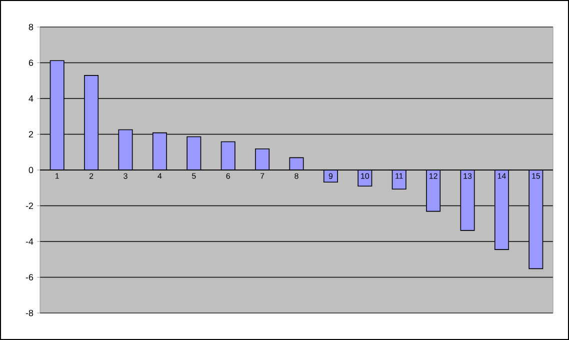 This screenshot has width=569, height=340. What do you see at coordinates (30, 241) in the screenshot?
I see `y-tick-label: -4` at bounding box center [30, 241].